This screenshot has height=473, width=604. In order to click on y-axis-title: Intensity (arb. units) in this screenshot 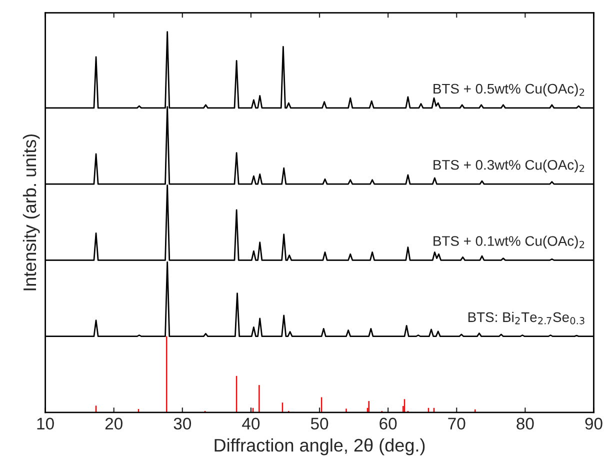, I will do `click(31, 212)`.